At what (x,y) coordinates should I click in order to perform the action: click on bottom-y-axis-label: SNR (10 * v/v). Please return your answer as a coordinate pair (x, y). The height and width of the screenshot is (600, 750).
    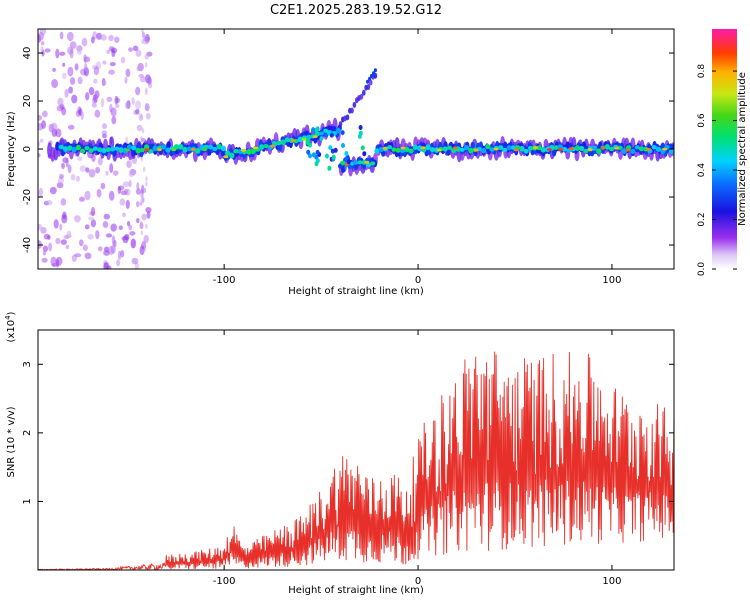
    Looking at the image, I should click on (11, 441).